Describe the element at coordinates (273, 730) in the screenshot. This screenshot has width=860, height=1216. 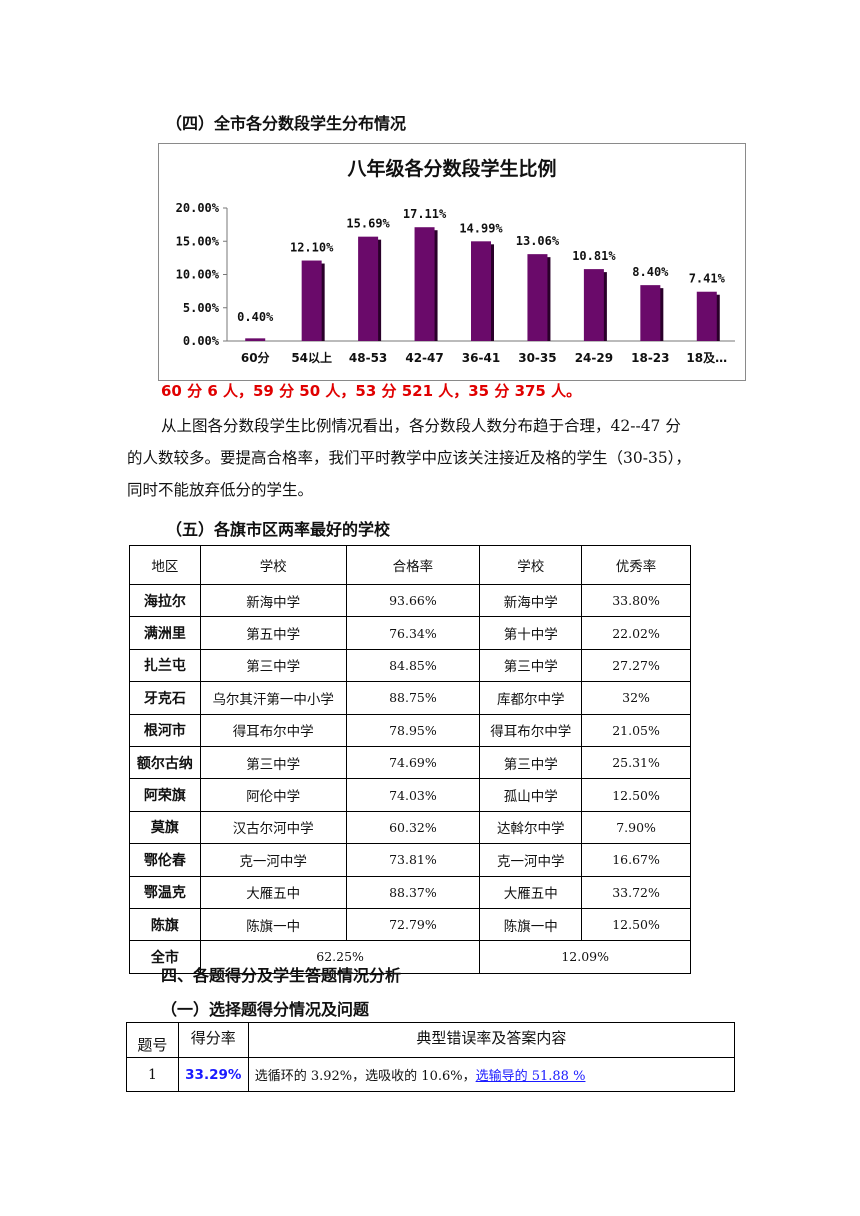
I see `cell-school-pass: 得耳布尔中学` at that location.